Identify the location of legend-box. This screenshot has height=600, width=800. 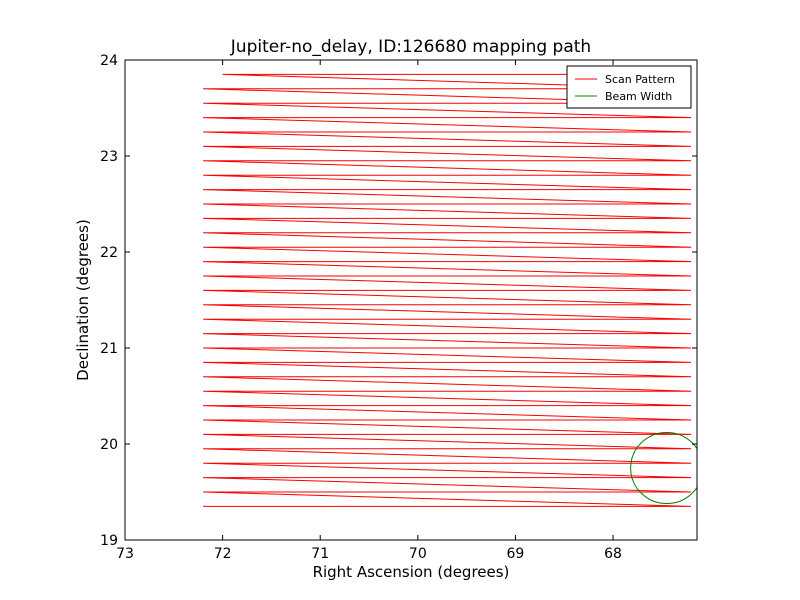
(629, 87).